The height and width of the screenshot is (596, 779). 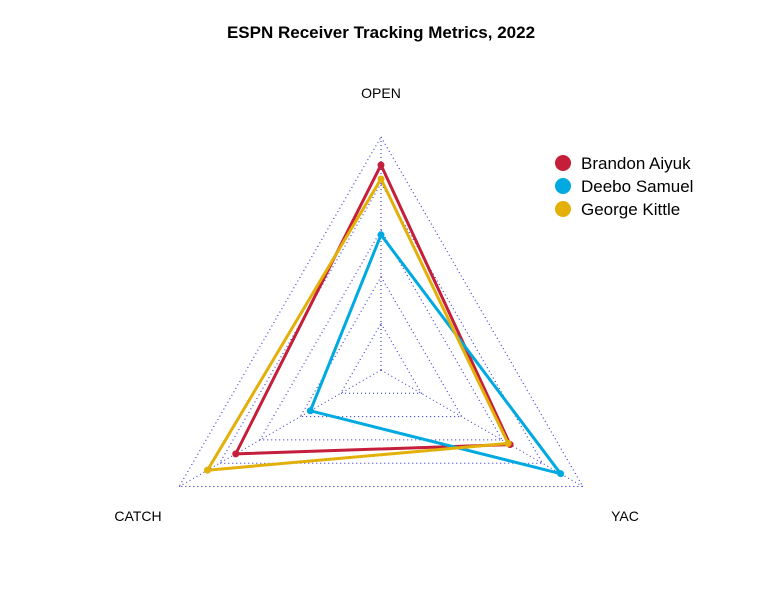 What do you see at coordinates (381, 179) in the screenshot?
I see `data-point-george-kittle-open` at bounding box center [381, 179].